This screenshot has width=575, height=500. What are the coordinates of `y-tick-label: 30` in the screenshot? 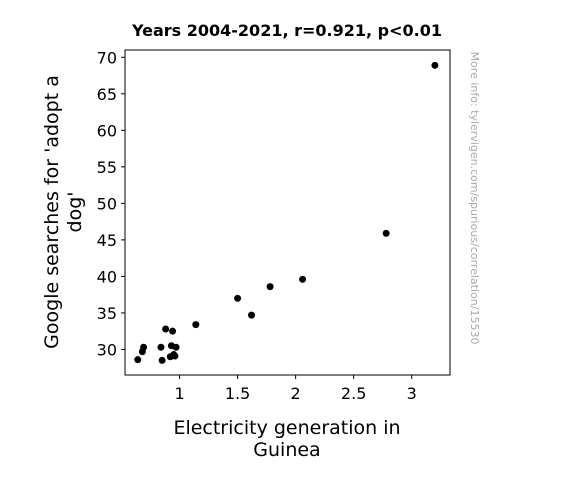 It's located at (107, 349).